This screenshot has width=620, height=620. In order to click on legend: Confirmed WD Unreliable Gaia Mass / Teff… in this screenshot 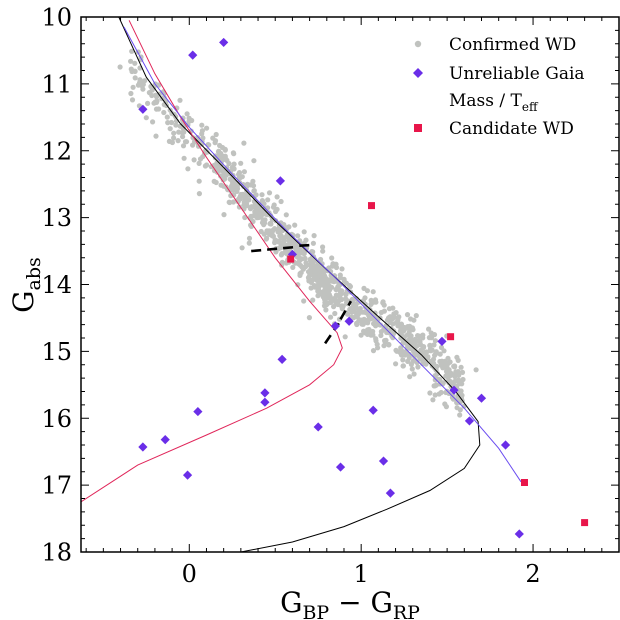, I will do `click(499, 87)`.